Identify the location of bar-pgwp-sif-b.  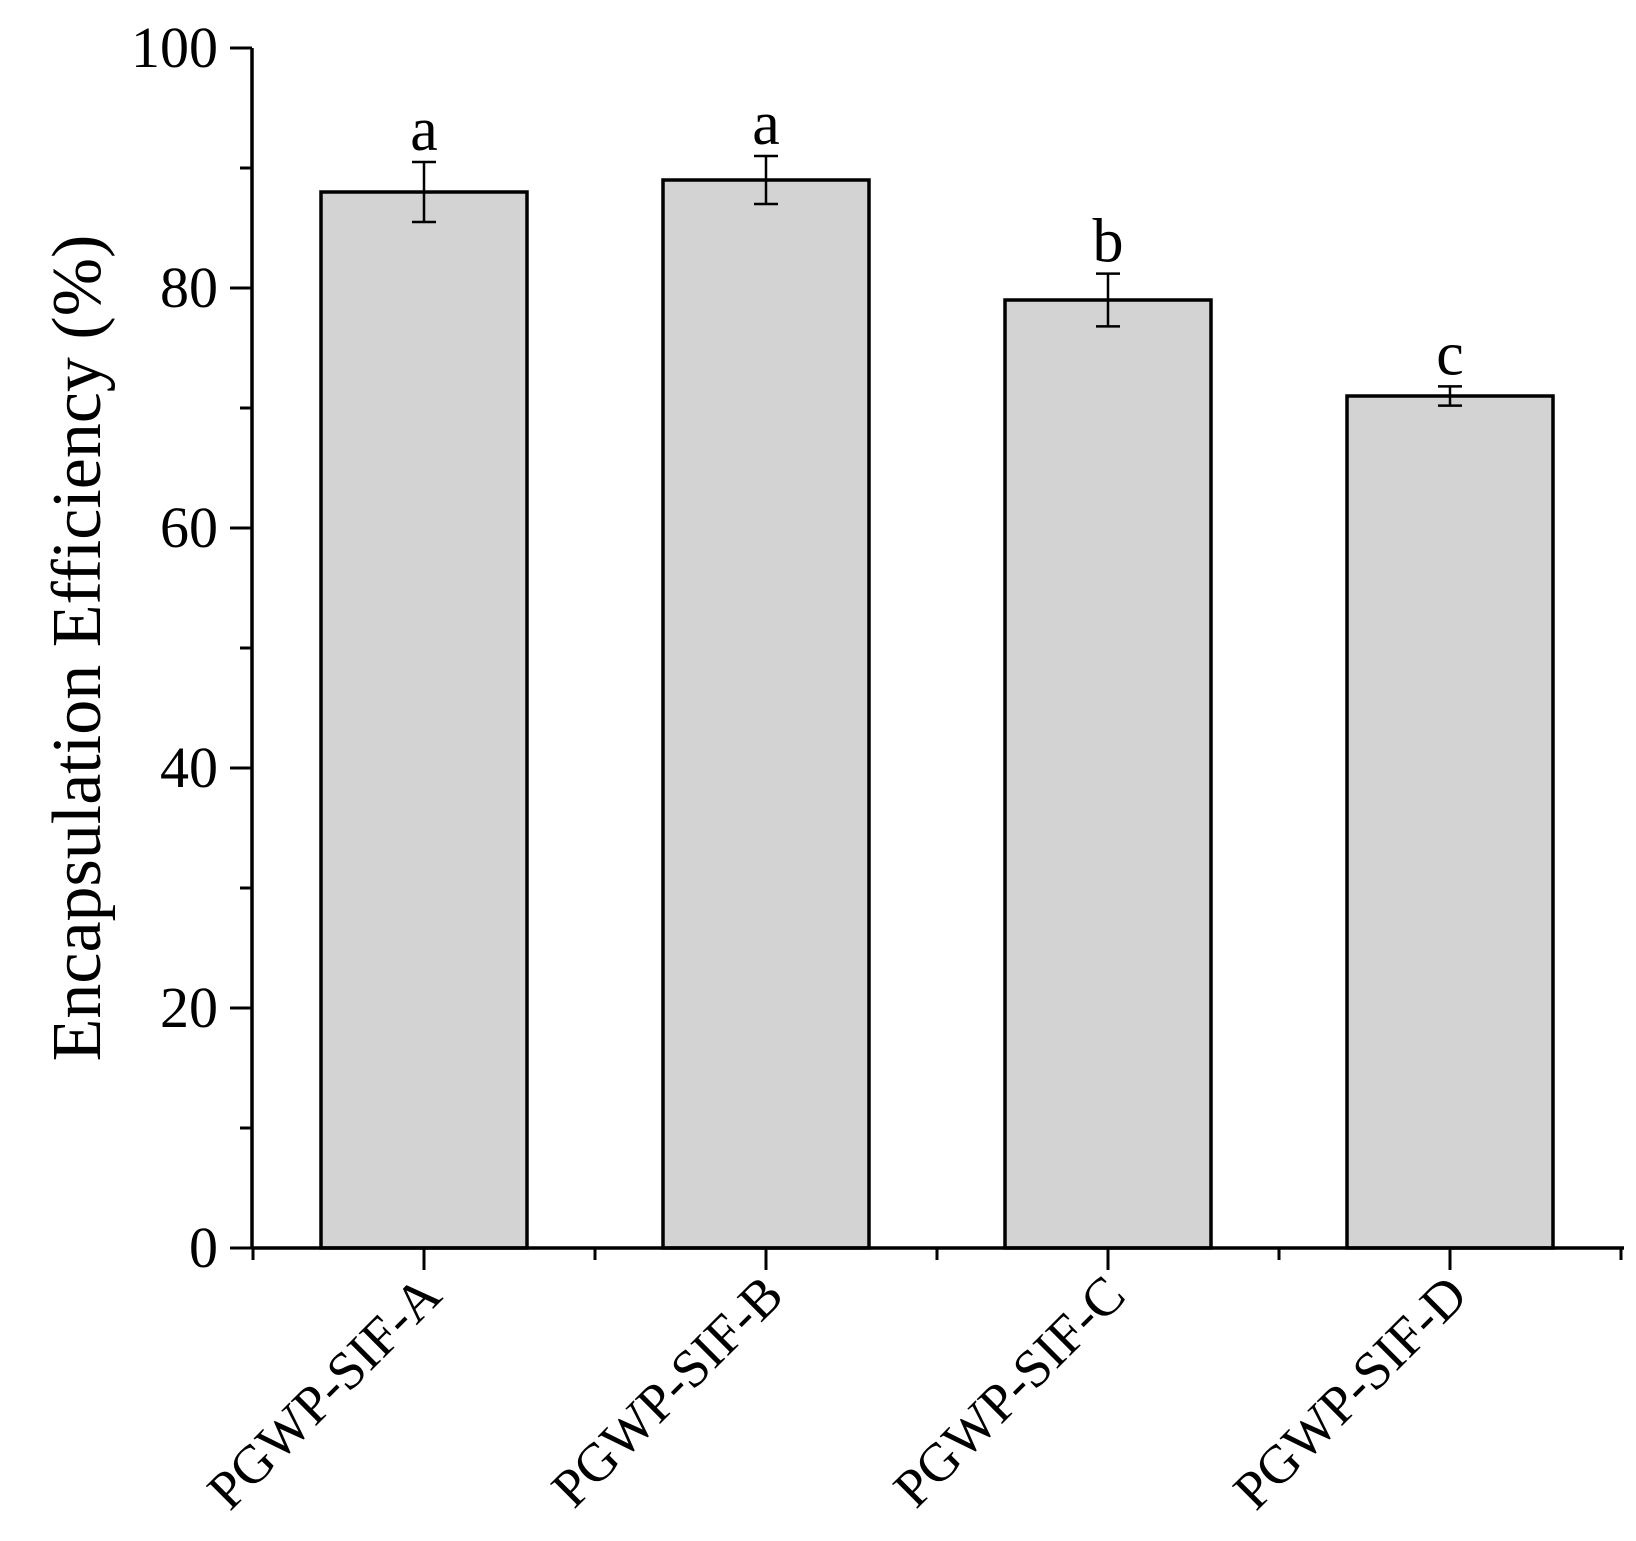
(766, 714).